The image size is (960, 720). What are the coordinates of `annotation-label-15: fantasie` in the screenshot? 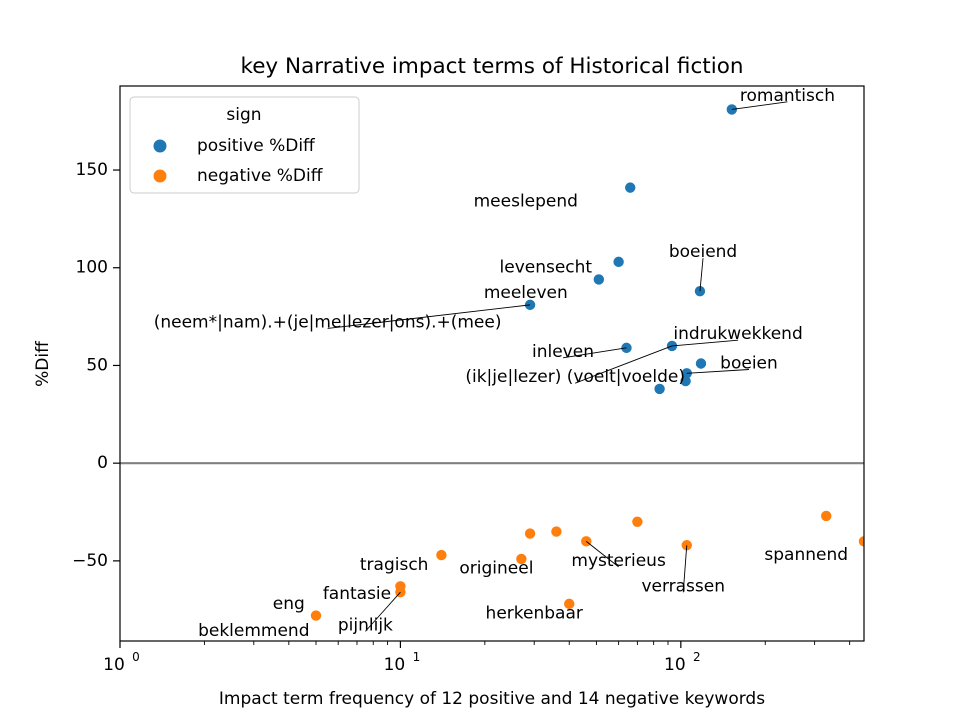 It's located at (357, 594).